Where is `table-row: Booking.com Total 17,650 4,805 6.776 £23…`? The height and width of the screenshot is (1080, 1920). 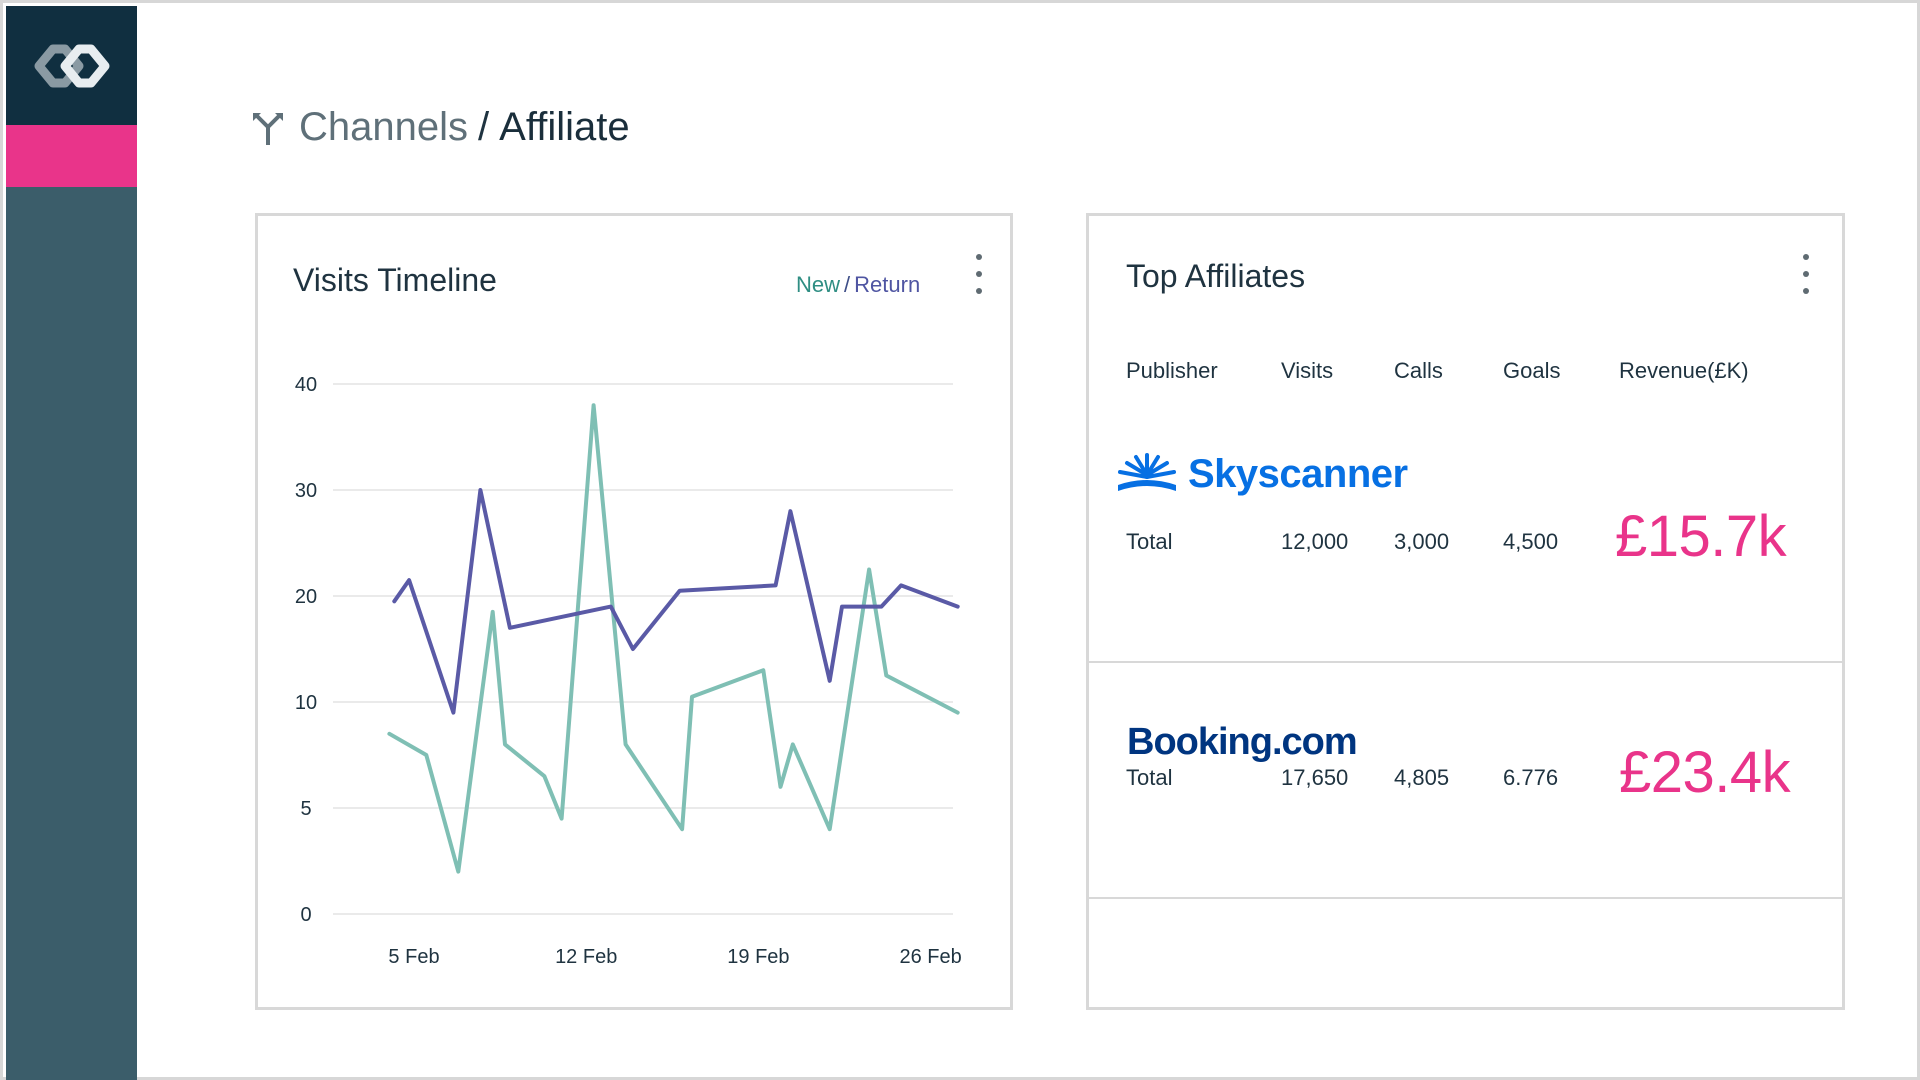
table-row: Booking.com Total 17,650 4,805 6.776 £23… is located at coordinates (1465, 781).